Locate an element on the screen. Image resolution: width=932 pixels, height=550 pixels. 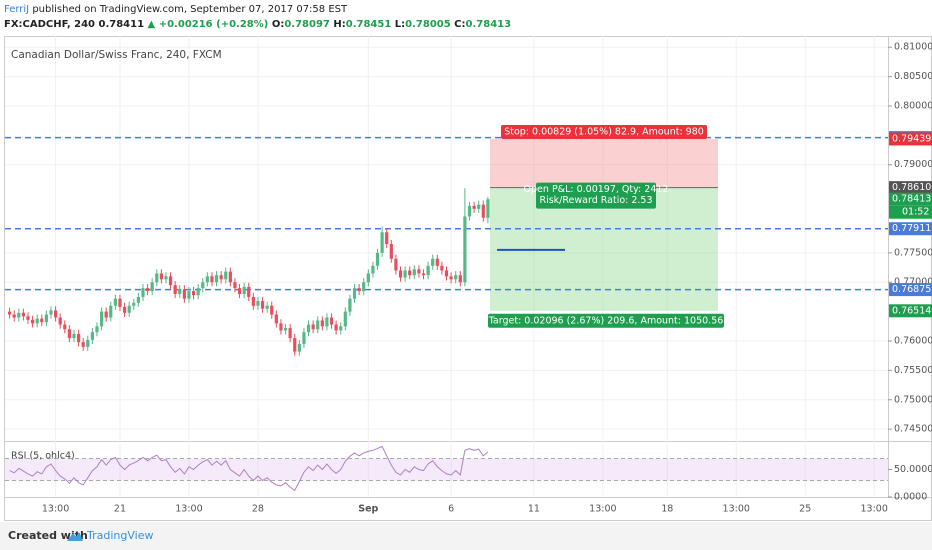
stop-box is located at coordinates (604, 131).